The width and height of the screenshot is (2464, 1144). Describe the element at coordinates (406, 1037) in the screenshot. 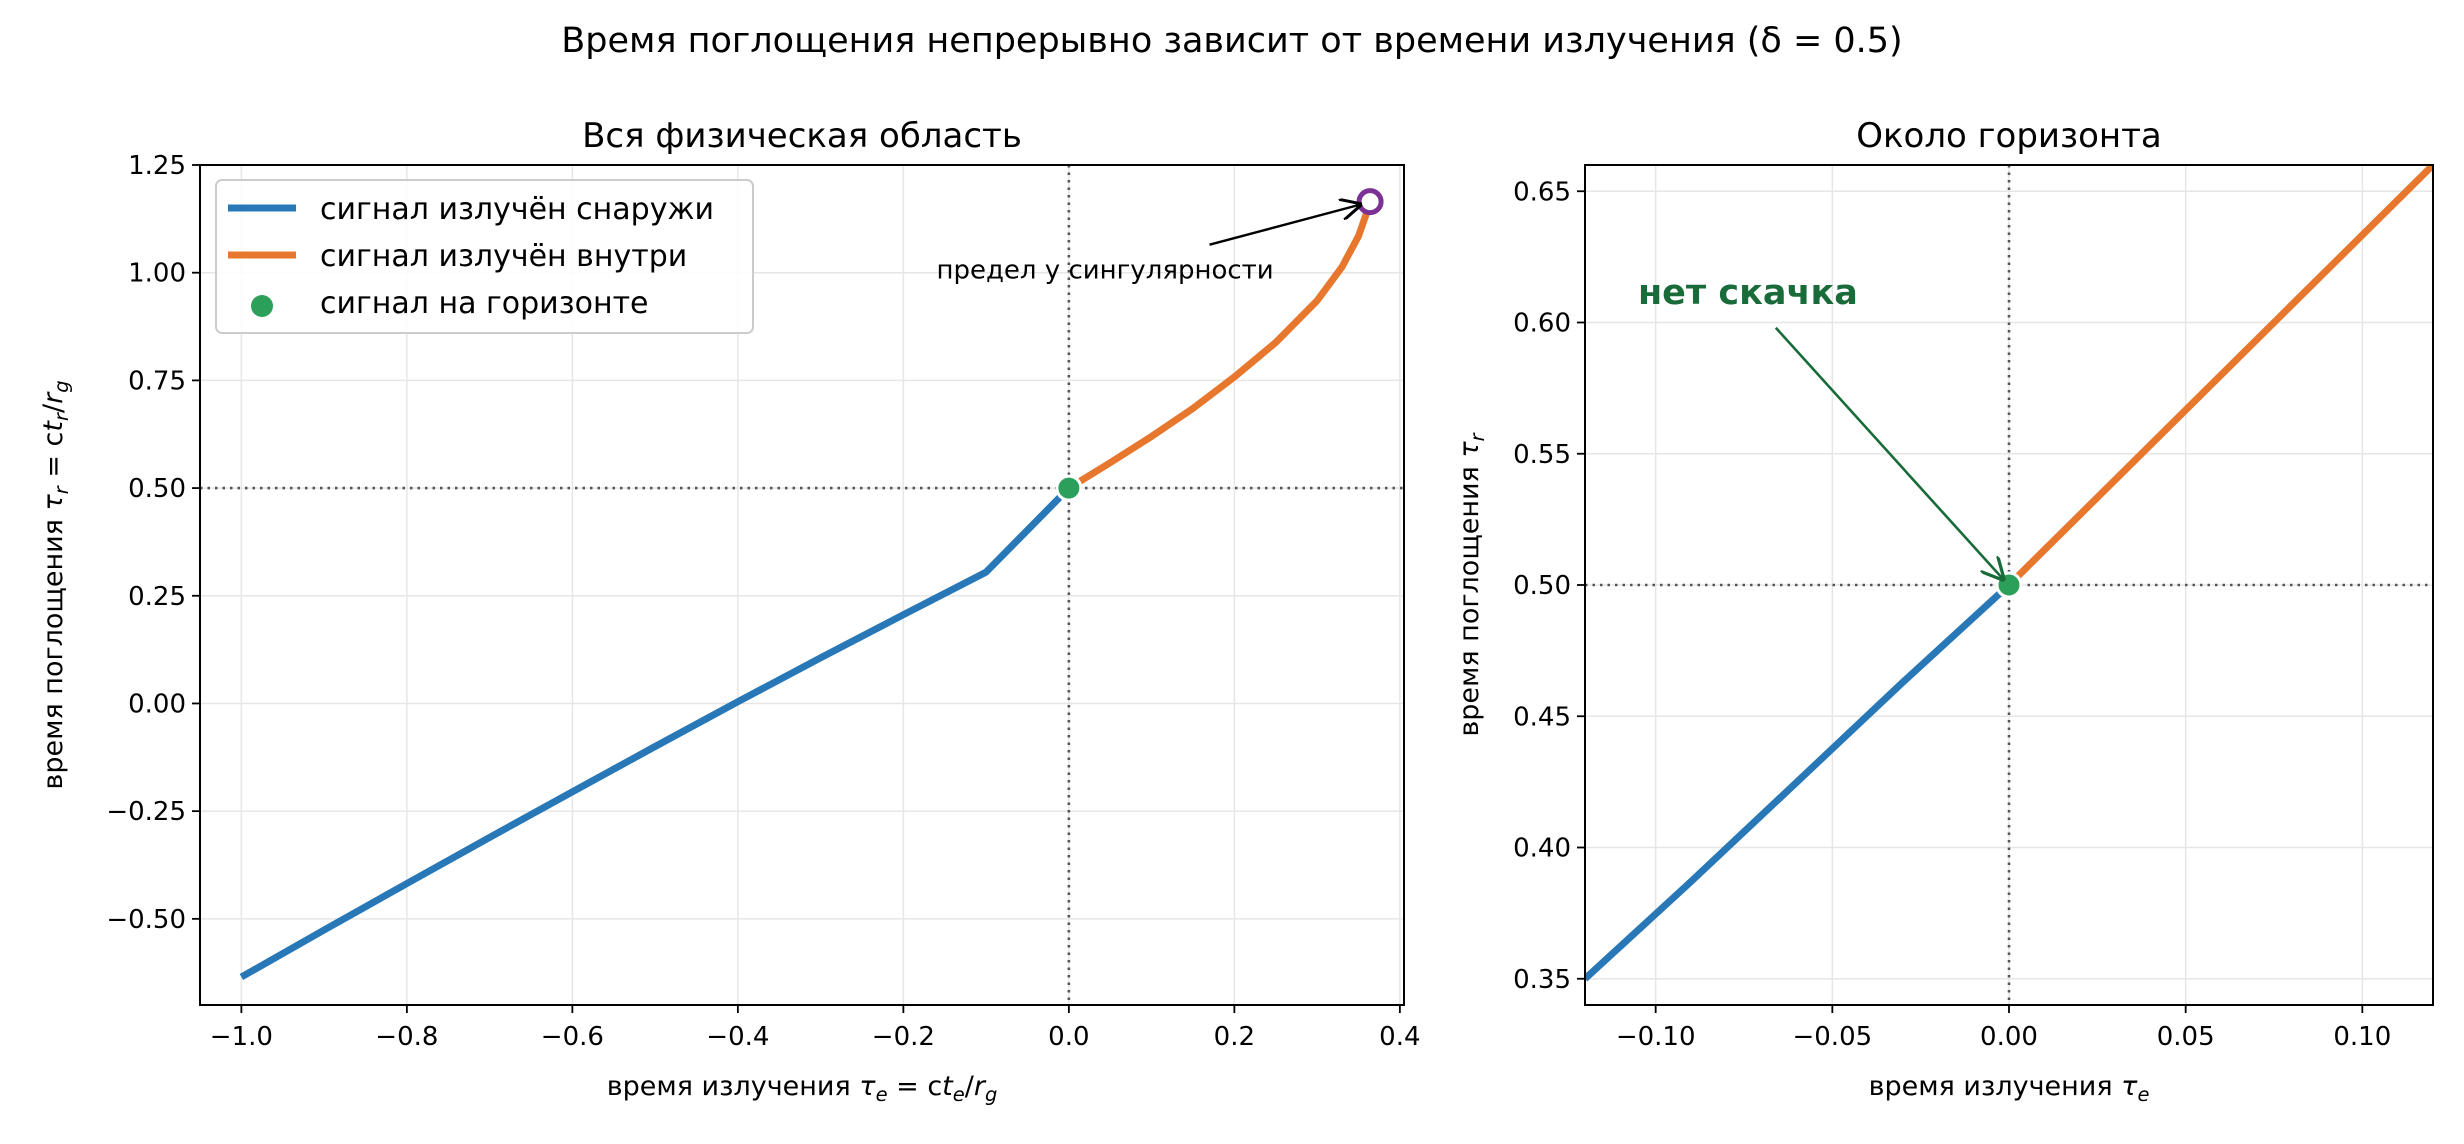

I see `x-tick-label: −0.8` at that location.